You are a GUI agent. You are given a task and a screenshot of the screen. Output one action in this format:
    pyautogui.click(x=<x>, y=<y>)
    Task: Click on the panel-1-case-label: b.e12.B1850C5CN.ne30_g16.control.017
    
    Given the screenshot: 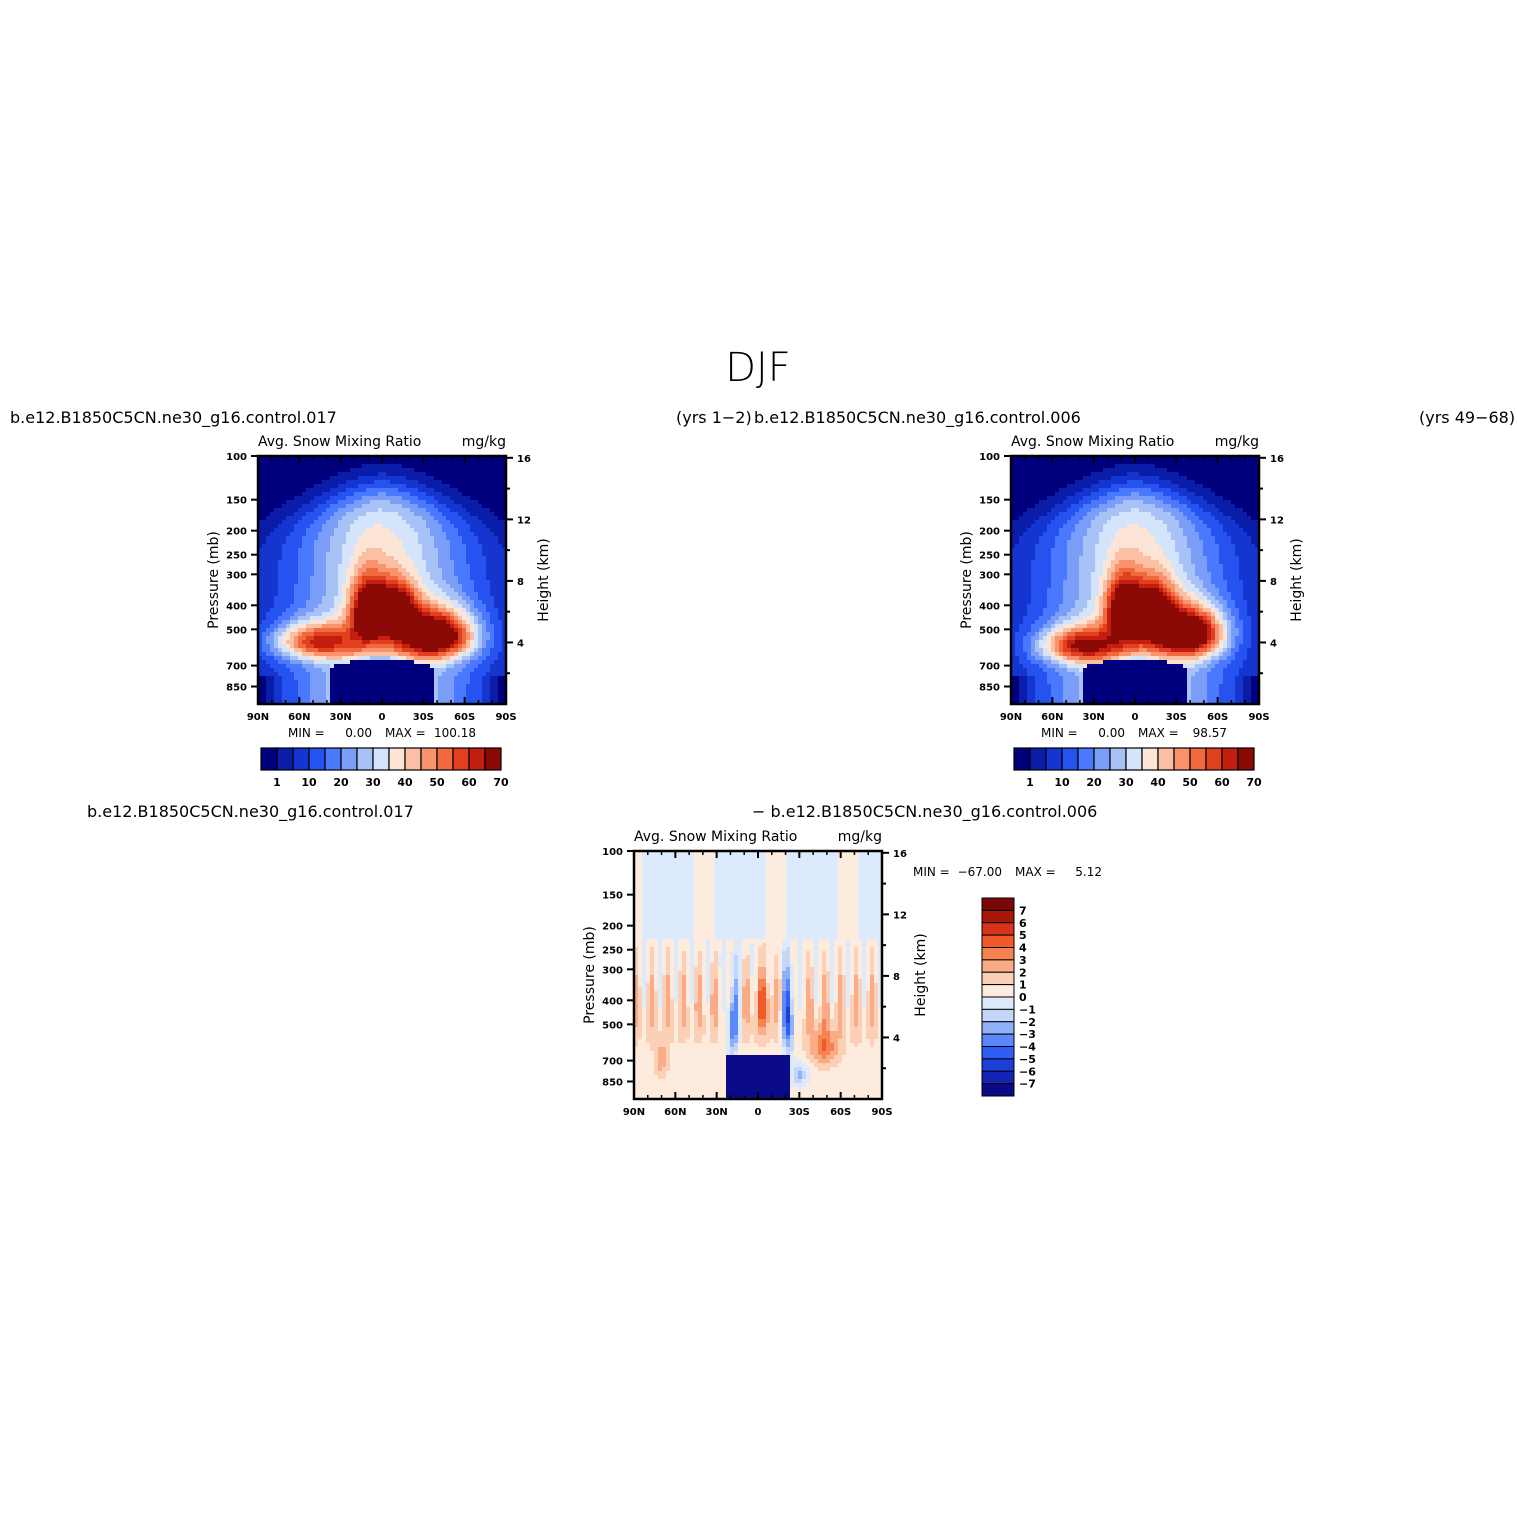 What is the action you would take?
    pyautogui.click(x=173, y=418)
    